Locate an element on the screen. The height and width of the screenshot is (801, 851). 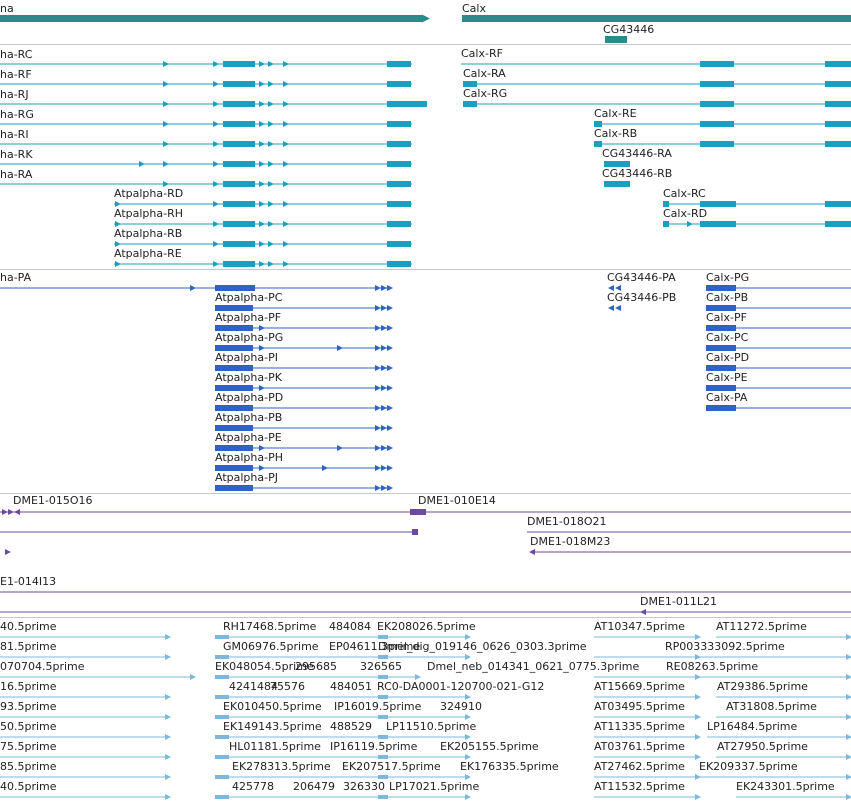
feature-label: Dmel_dig_019146_0626_0303.3prime is located at coordinates (482, 646).